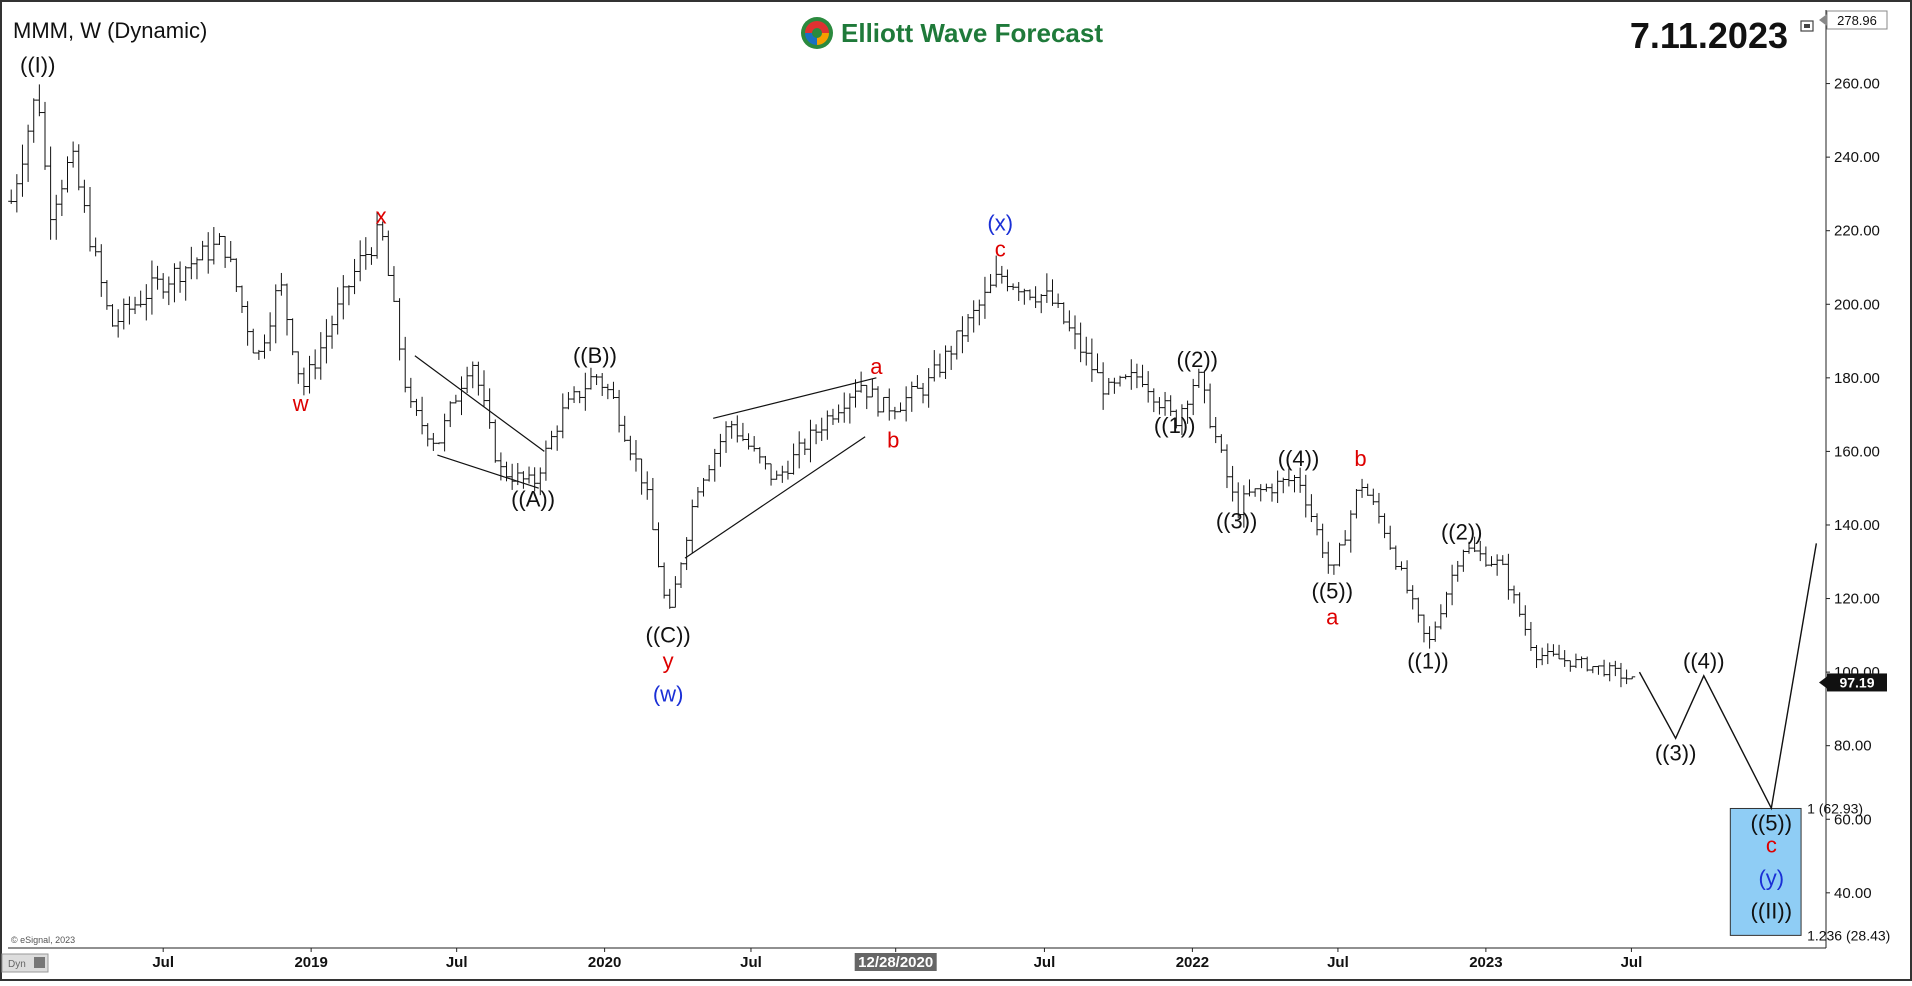 This screenshot has height=986, width=1912. What do you see at coordinates (479, 403) in the screenshot?
I see `pattern-line` at bounding box center [479, 403].